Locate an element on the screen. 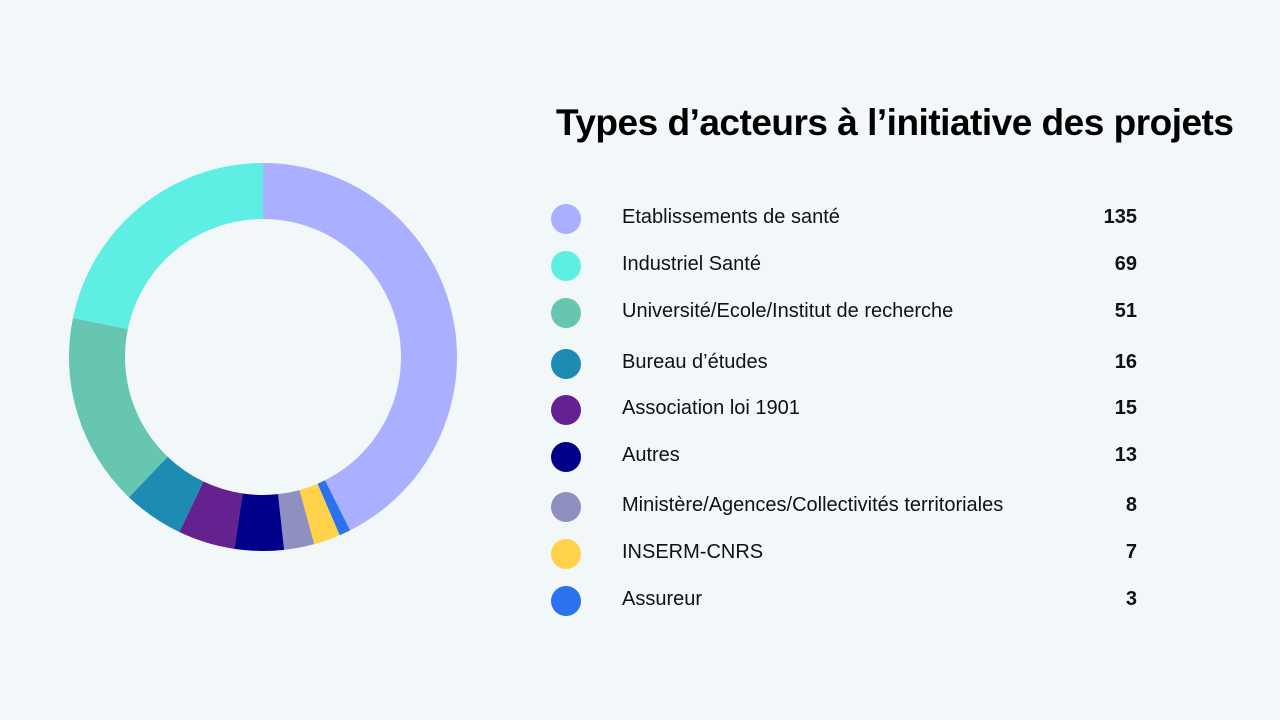 The height and width of the screenshot is (720, 1280). legend-value: 15 is located at coordinates (1125, 408).